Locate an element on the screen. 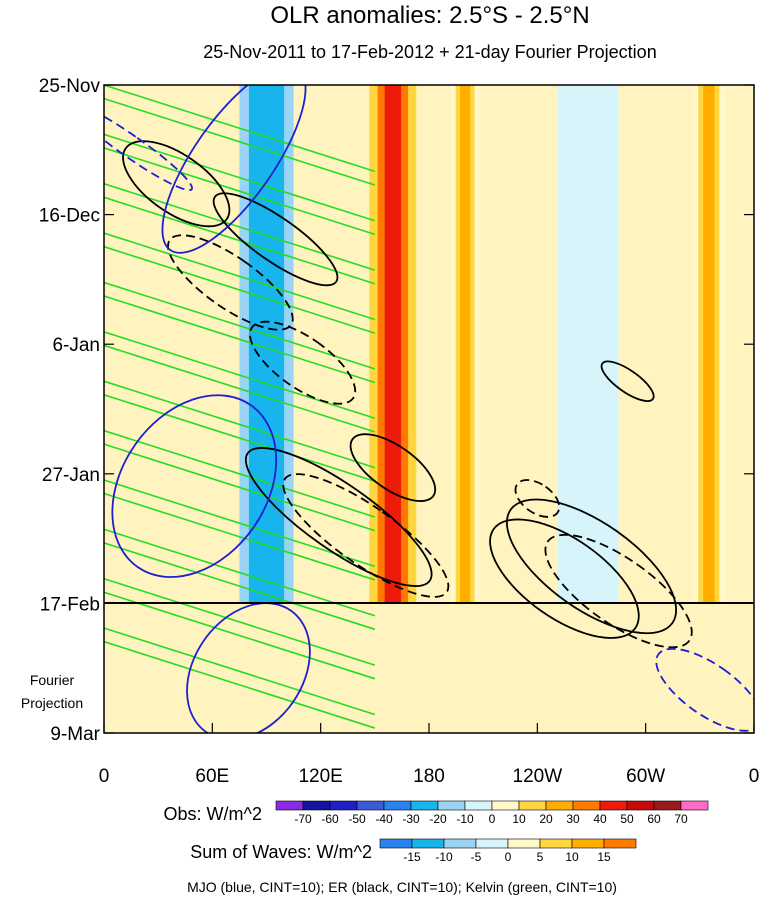  x-tick-label-5: 60W is located at coordinates (645, 776).